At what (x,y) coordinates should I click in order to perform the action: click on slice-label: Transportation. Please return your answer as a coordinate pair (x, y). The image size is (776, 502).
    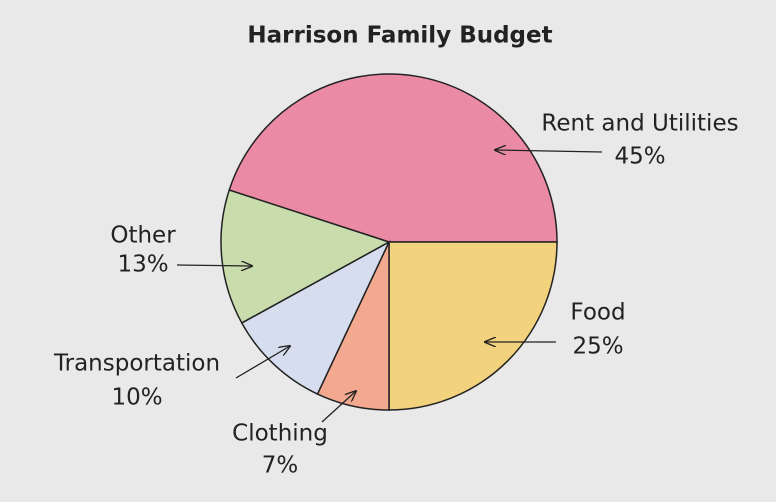
    Looking at the image, I should click on (136, 364).